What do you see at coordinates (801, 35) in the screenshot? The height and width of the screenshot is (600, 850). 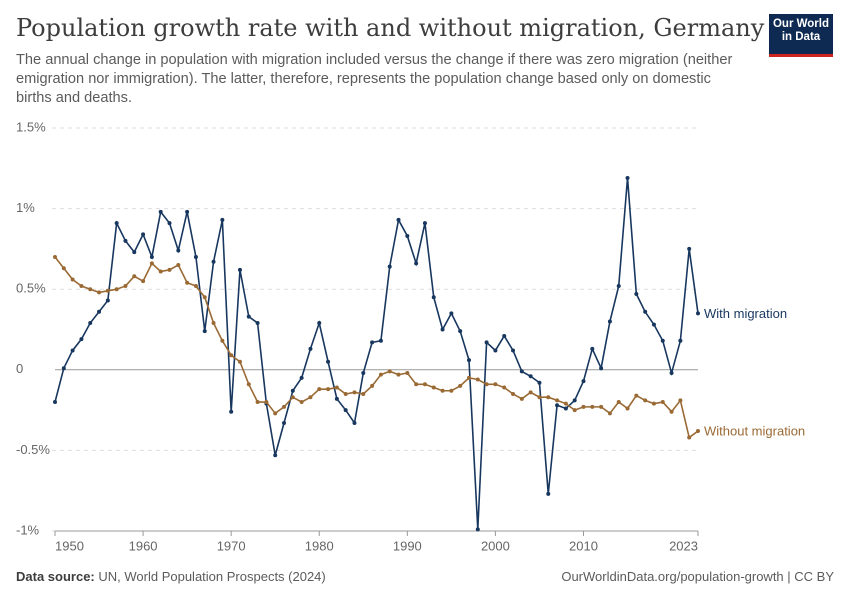 I see `logo: Our World in Data` at bounding box center [801, 35].